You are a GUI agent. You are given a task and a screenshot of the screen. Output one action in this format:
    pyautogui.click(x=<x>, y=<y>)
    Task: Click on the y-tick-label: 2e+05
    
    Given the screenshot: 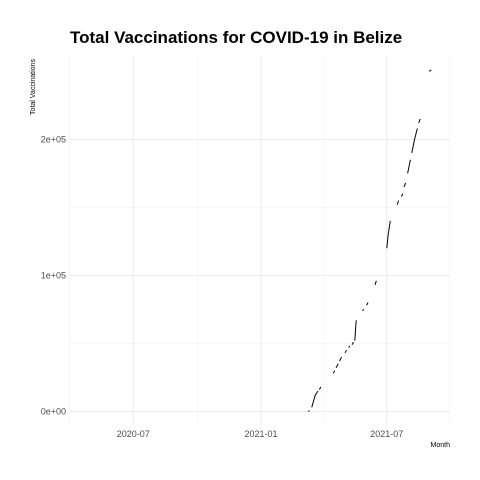 What is the action you would take?
    pyautogui.click(x=53, y=139)
    